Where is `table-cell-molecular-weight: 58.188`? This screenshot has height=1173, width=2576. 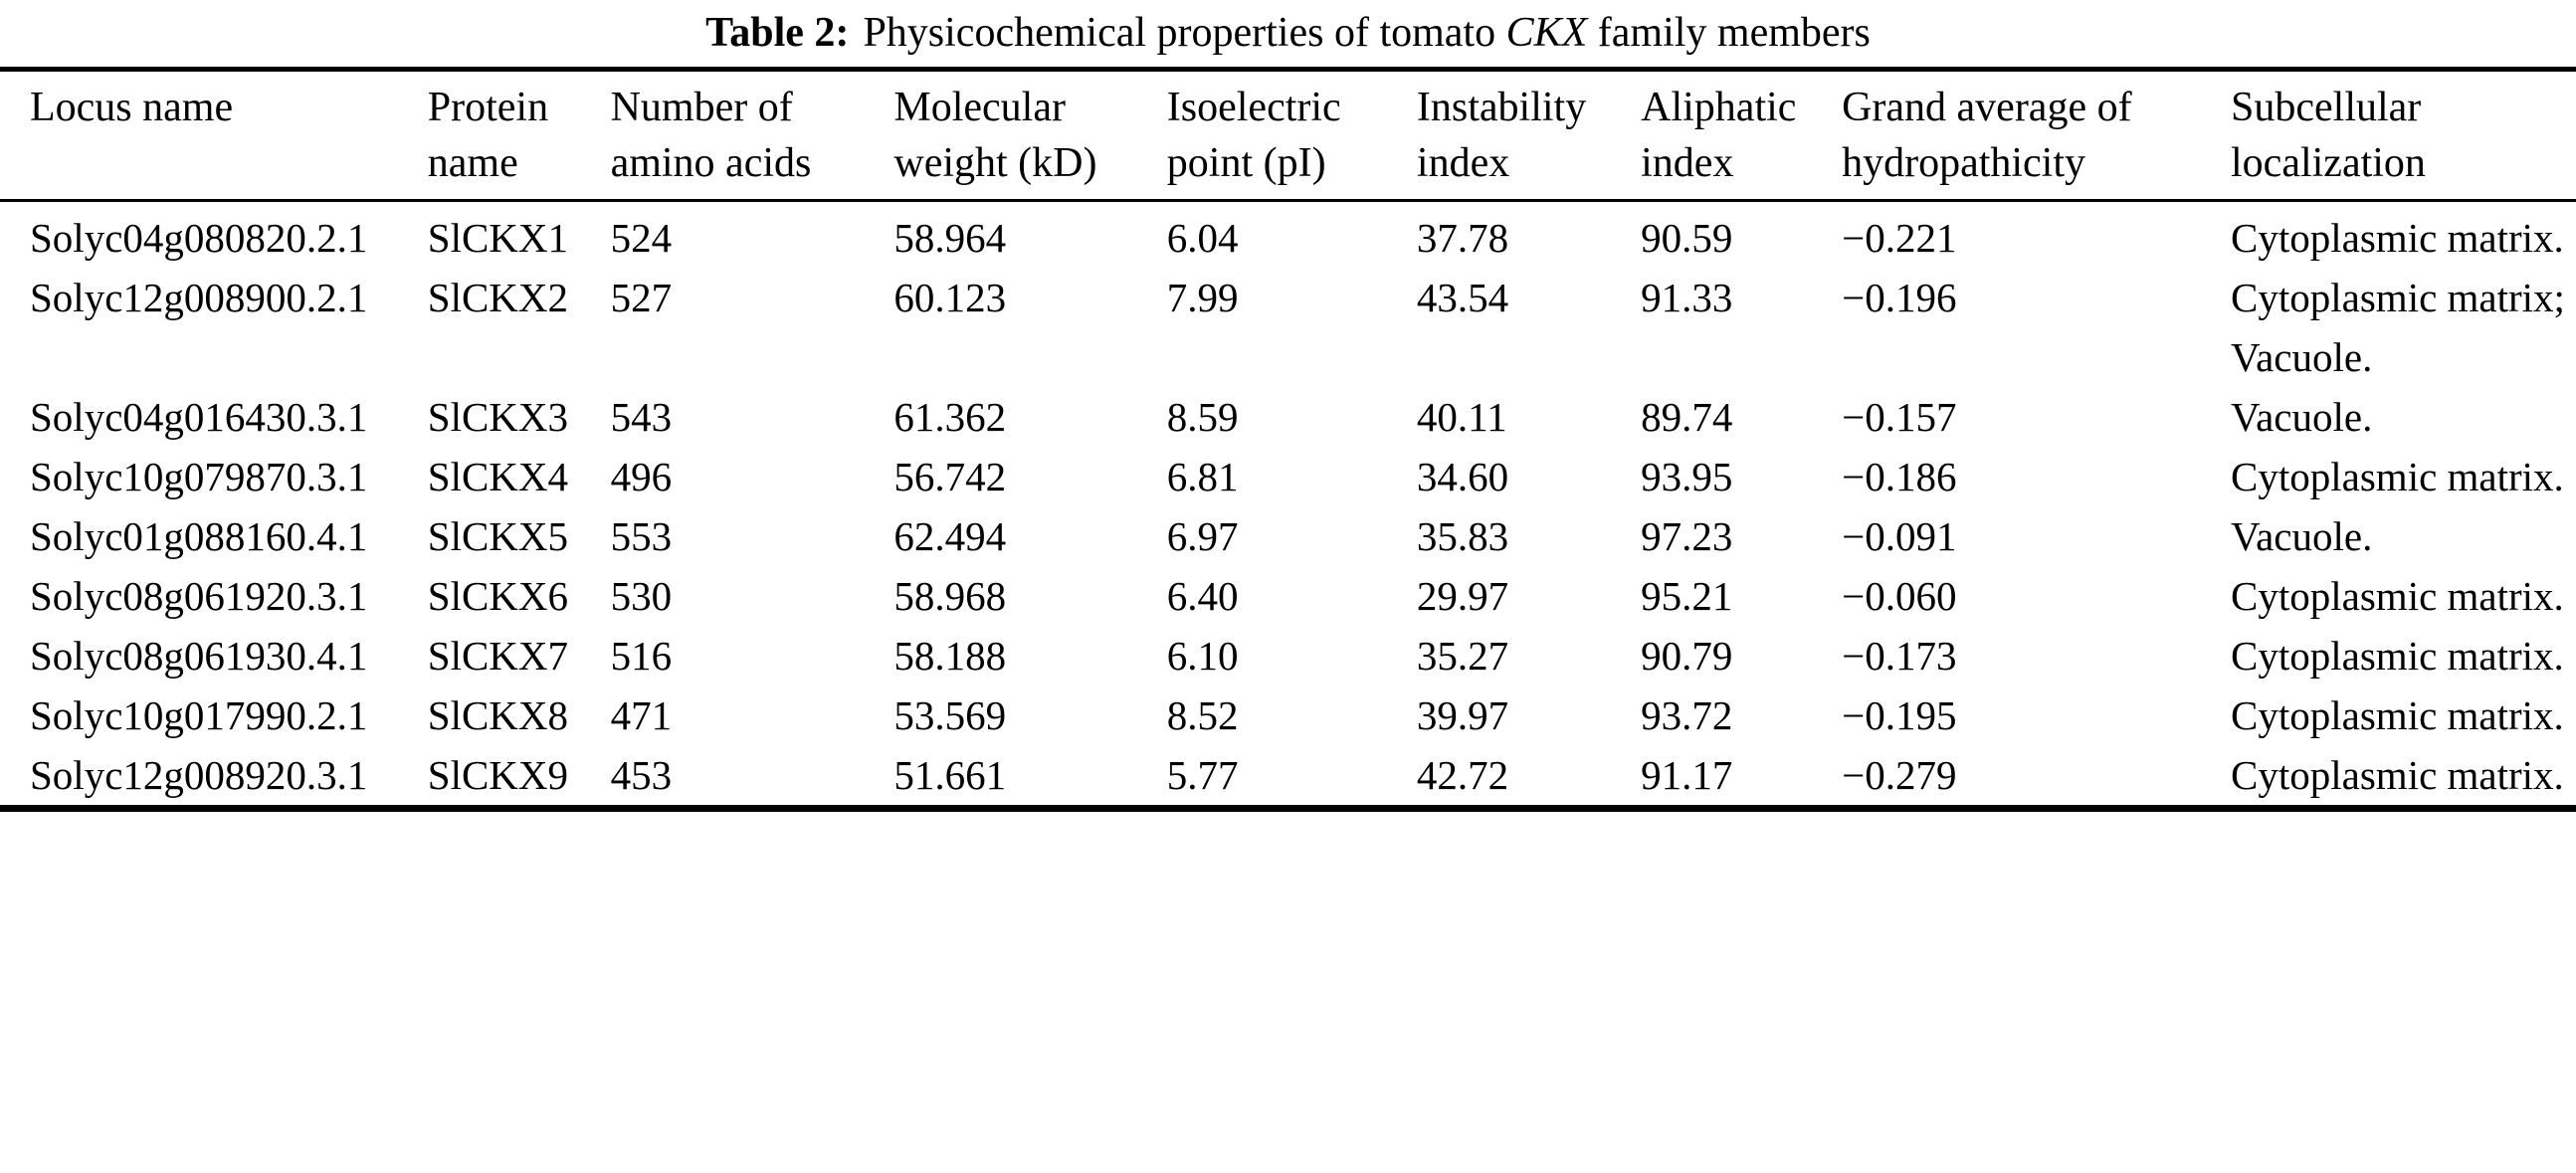
table-cell-molecular-weight: 58.188 is located at coordinates (950, 656).